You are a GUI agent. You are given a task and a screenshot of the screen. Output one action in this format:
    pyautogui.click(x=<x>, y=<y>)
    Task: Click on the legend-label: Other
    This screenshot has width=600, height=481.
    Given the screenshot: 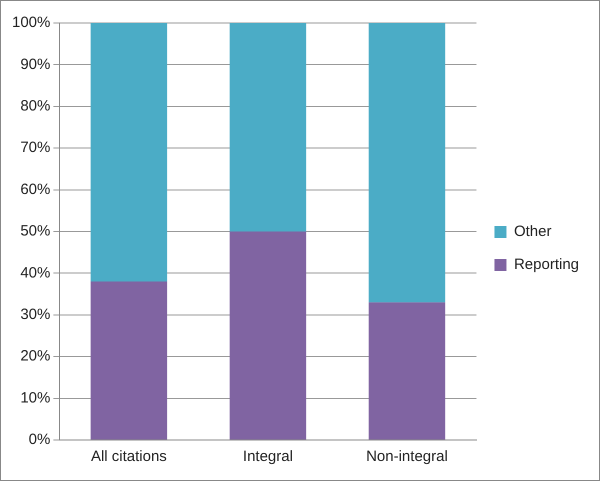 What is the action you would take?
    pyautogui.click(x=533, y=231)
    